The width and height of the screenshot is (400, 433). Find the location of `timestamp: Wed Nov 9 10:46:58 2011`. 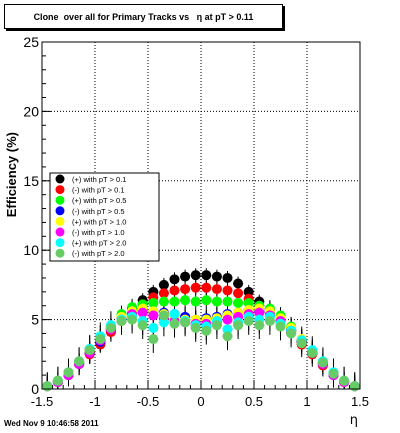

timestamp: Wed Nov 9 10:46:58 2011 is located at coordinates (51, 423).